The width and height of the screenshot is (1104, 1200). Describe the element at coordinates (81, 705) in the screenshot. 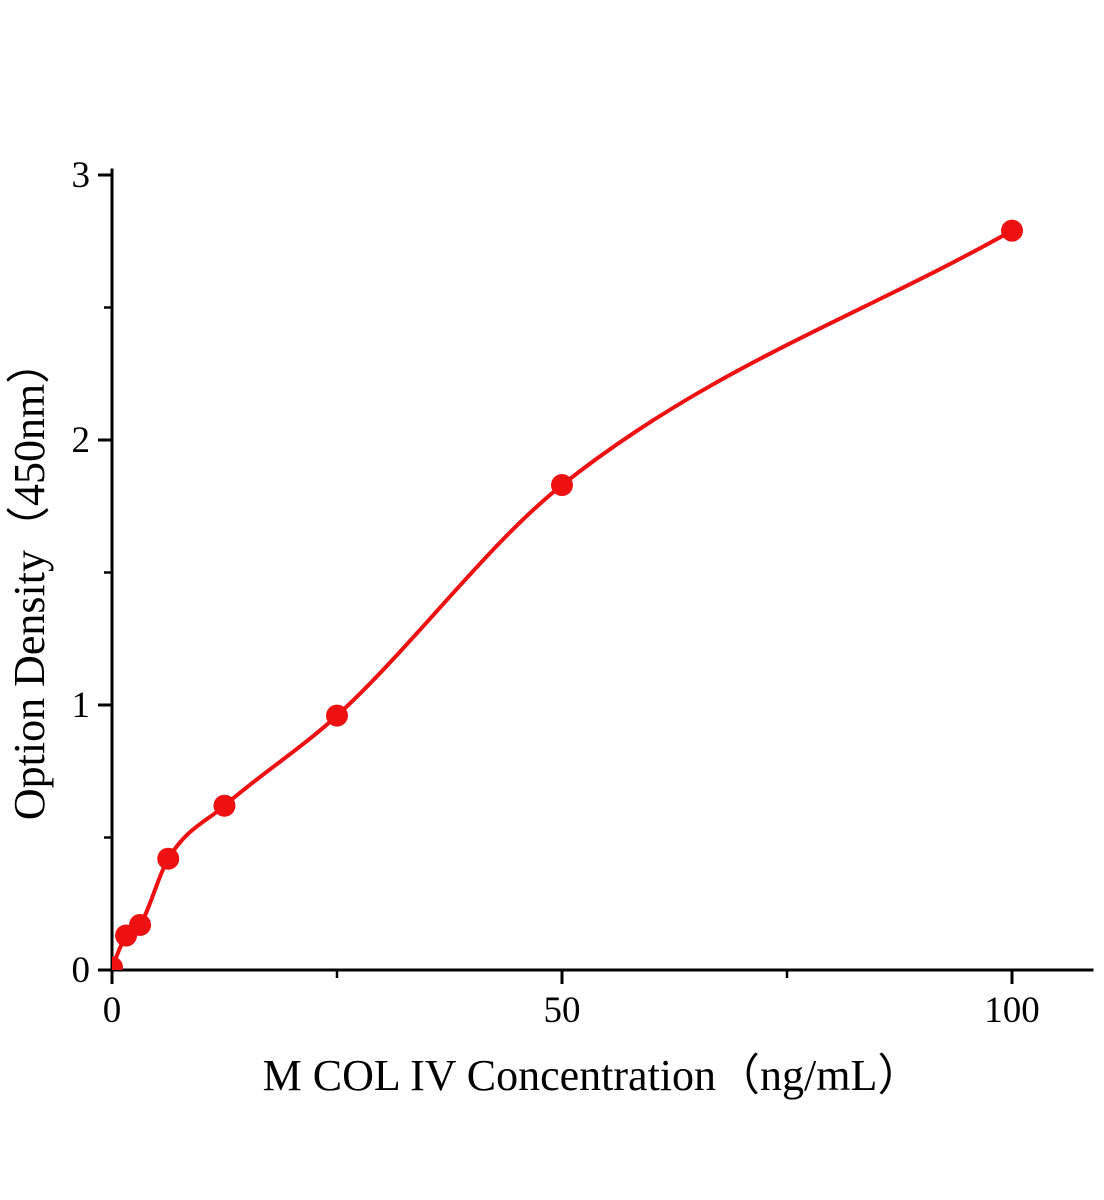

I see `y-tick-label: 1` at that location.